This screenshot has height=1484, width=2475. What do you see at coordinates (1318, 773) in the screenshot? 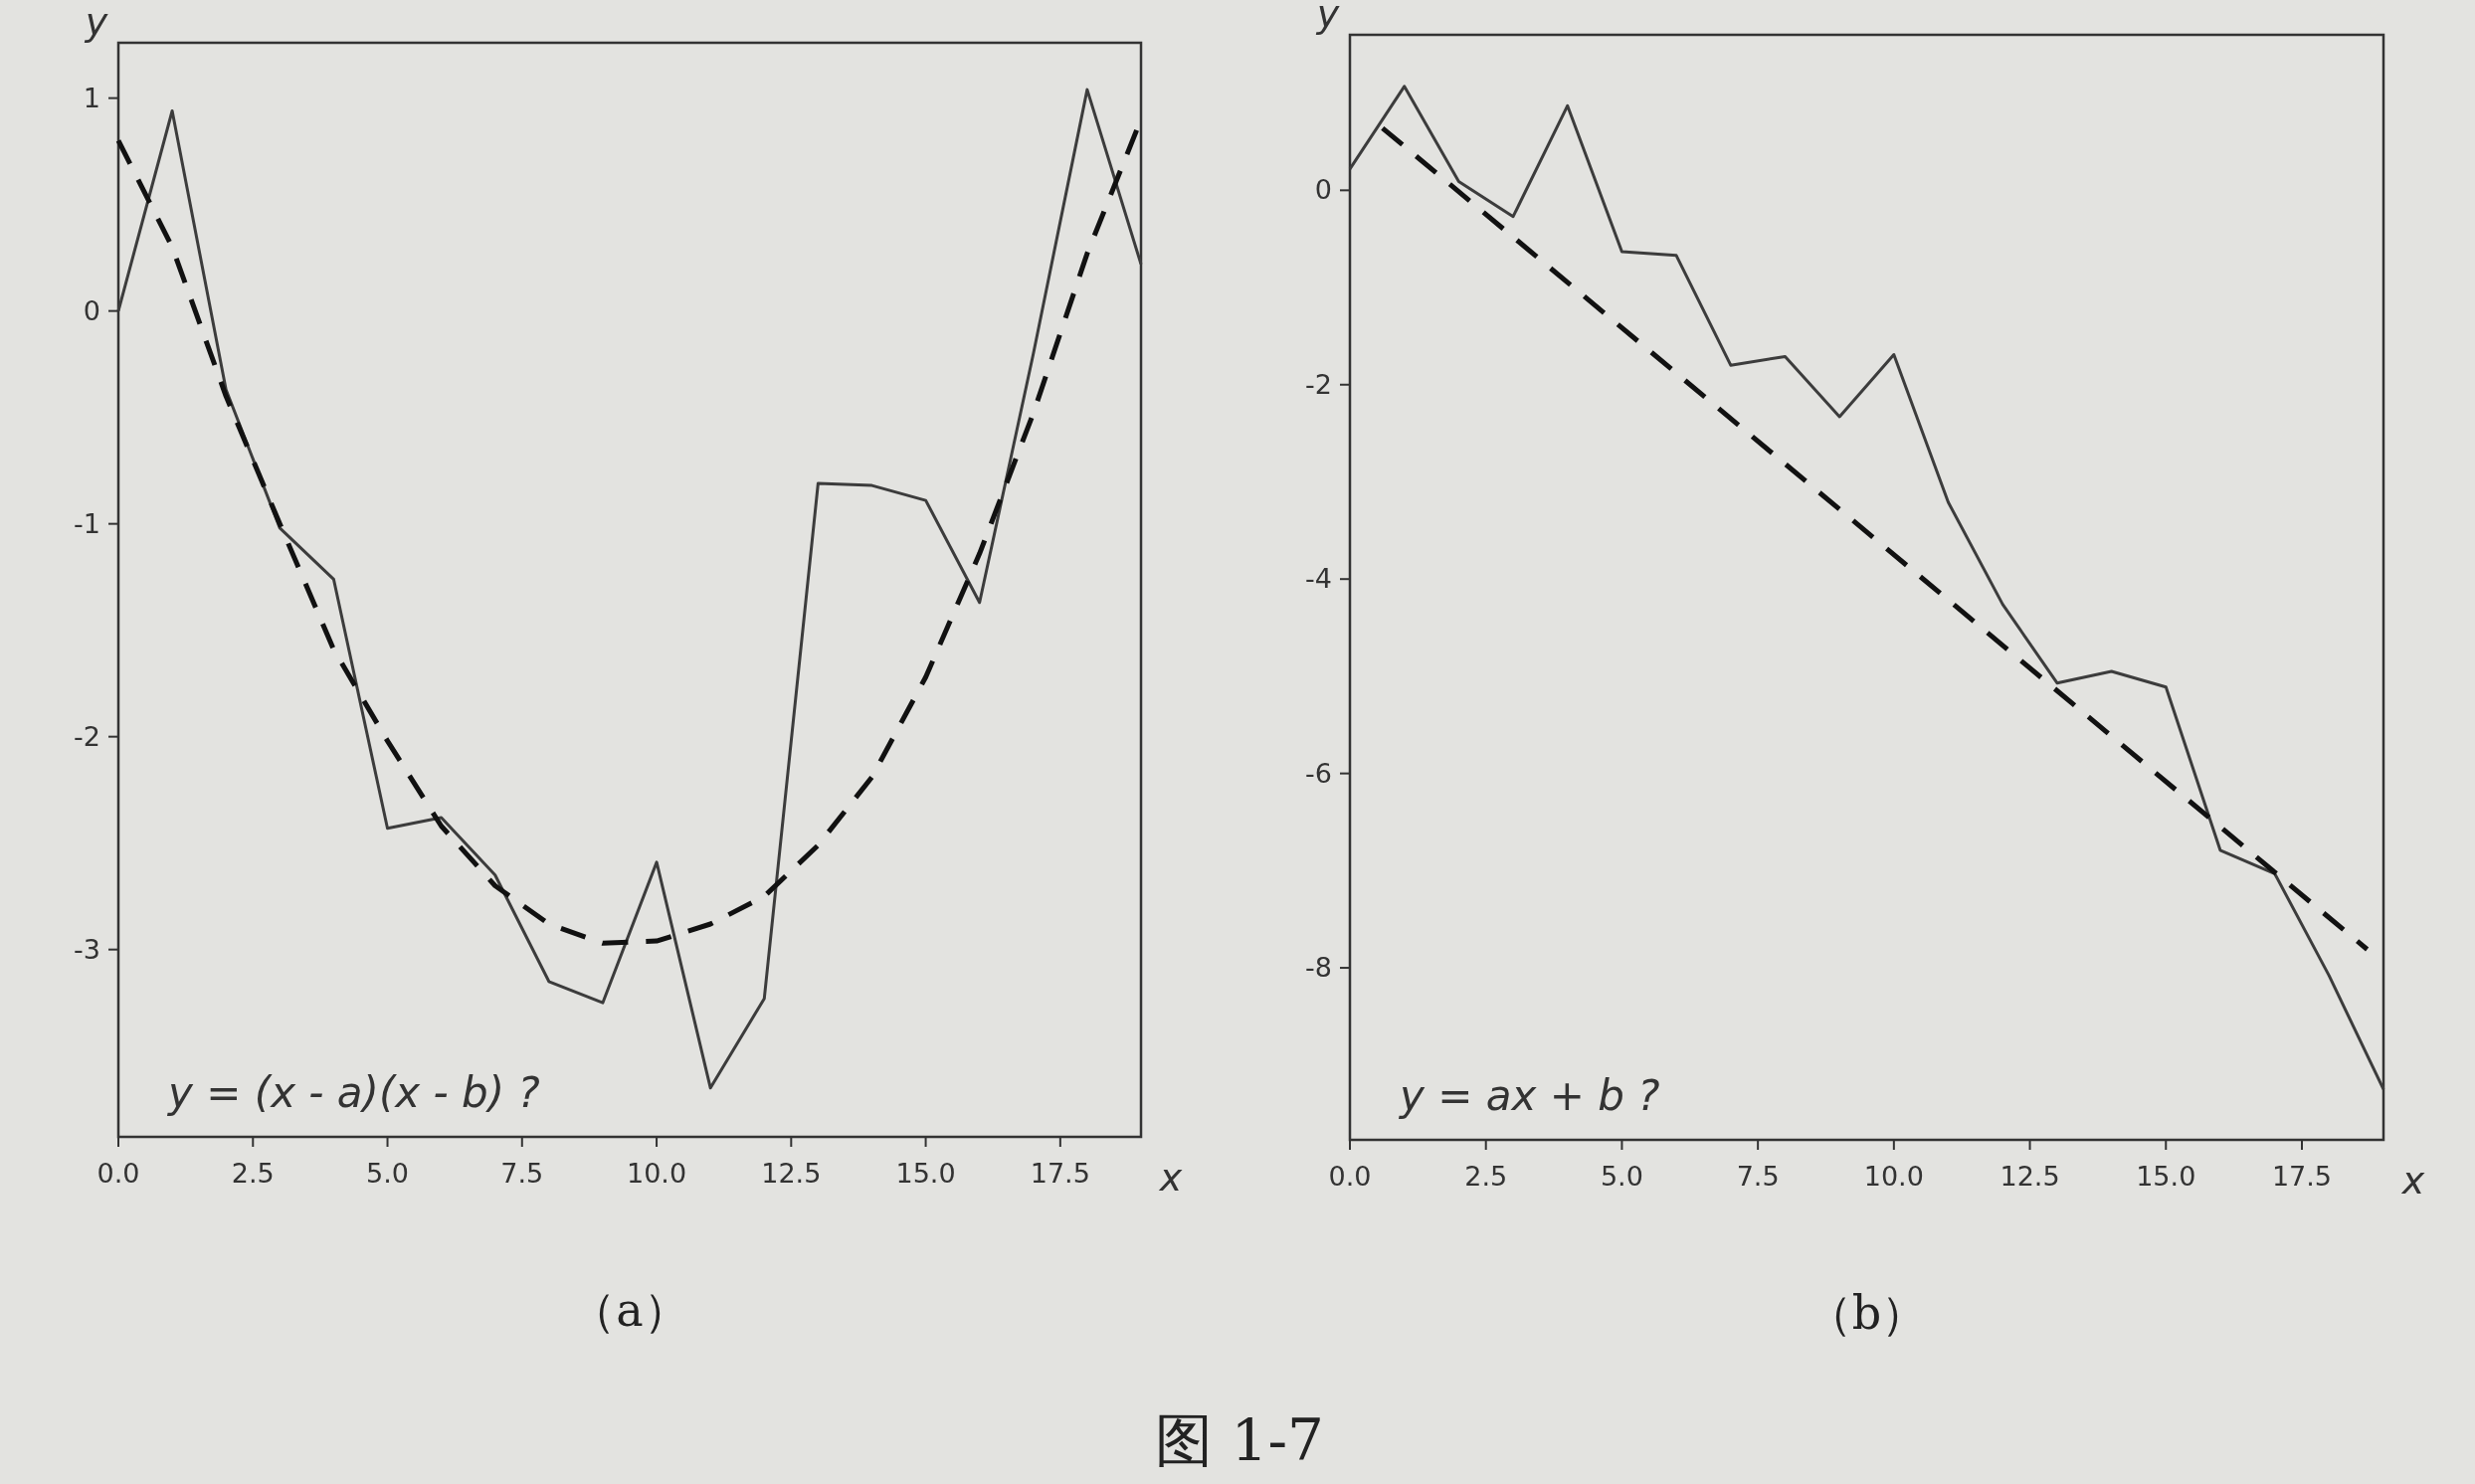
I see `y-tick-label: -6` at bounding box center [1318, 773].